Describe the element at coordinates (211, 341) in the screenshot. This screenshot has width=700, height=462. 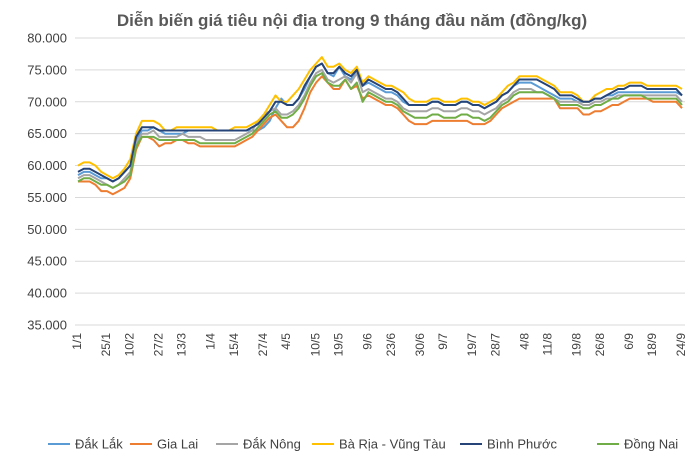
I see `x-tick-label: 1/4` at that location.